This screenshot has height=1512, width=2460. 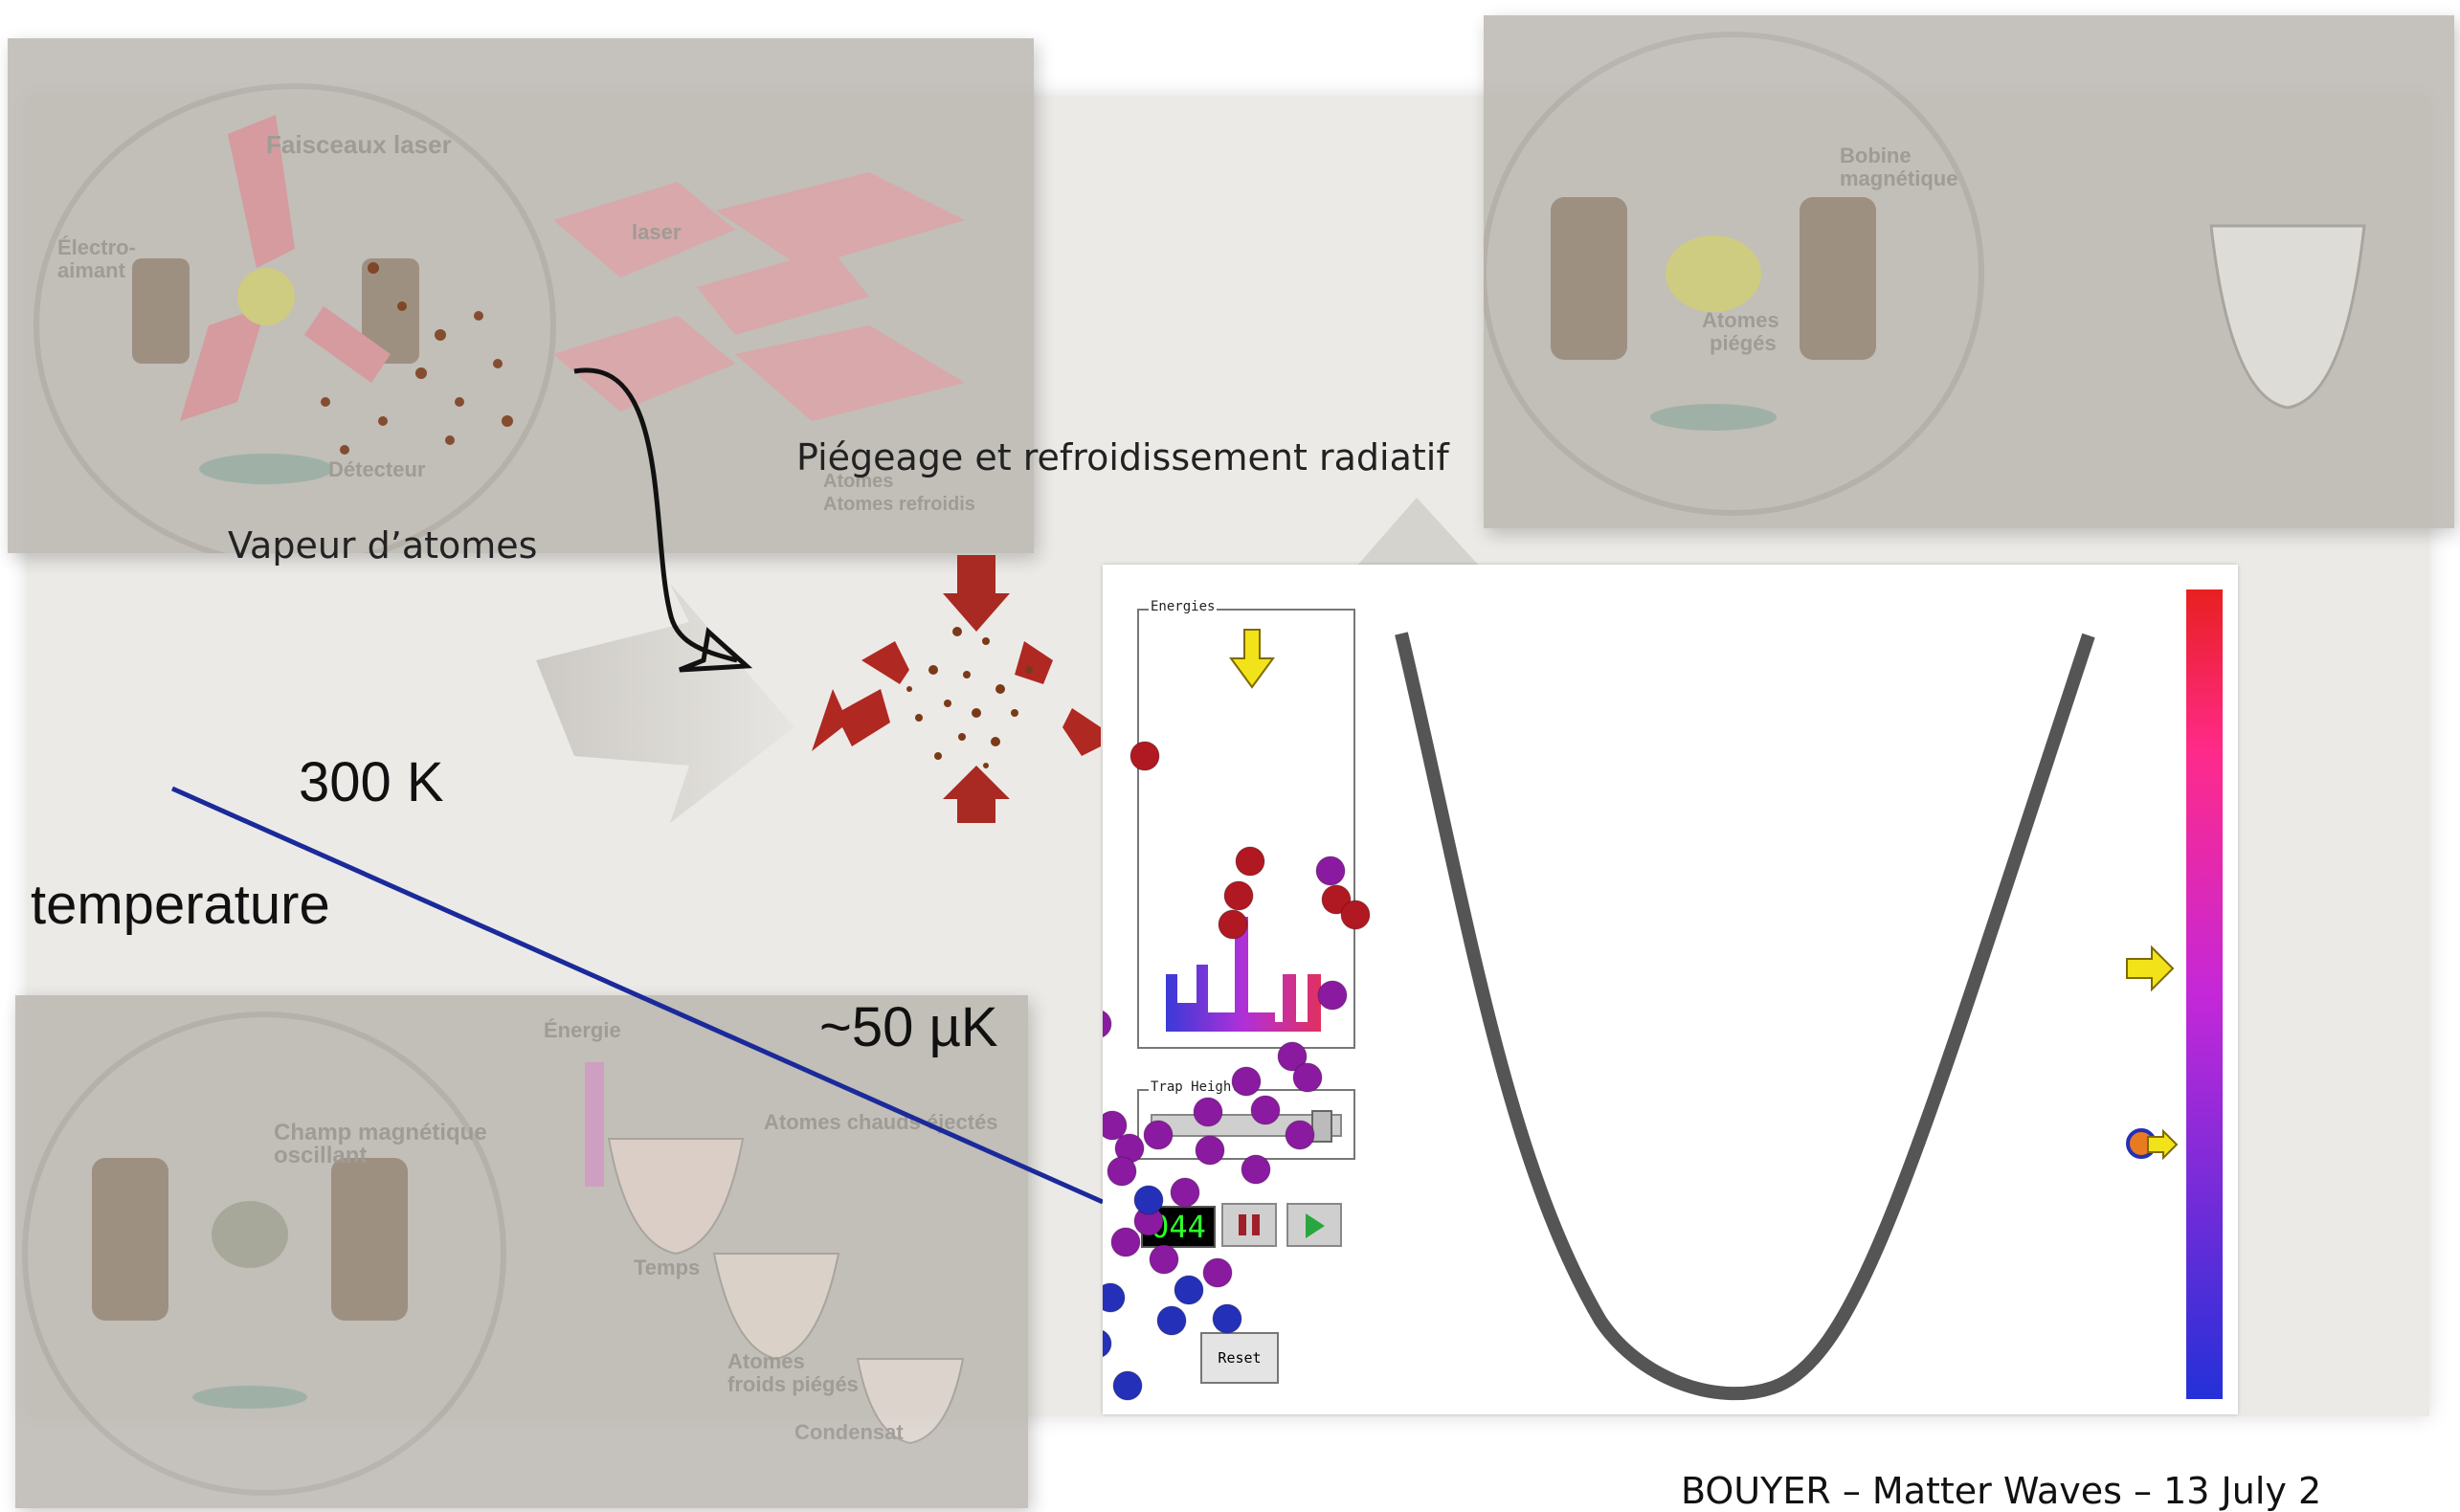 What do you see at coordinates (793, 1384) in the screenshot?
I see `label-froids-pieges: froids piégés` at bounding box center [793, 1384].